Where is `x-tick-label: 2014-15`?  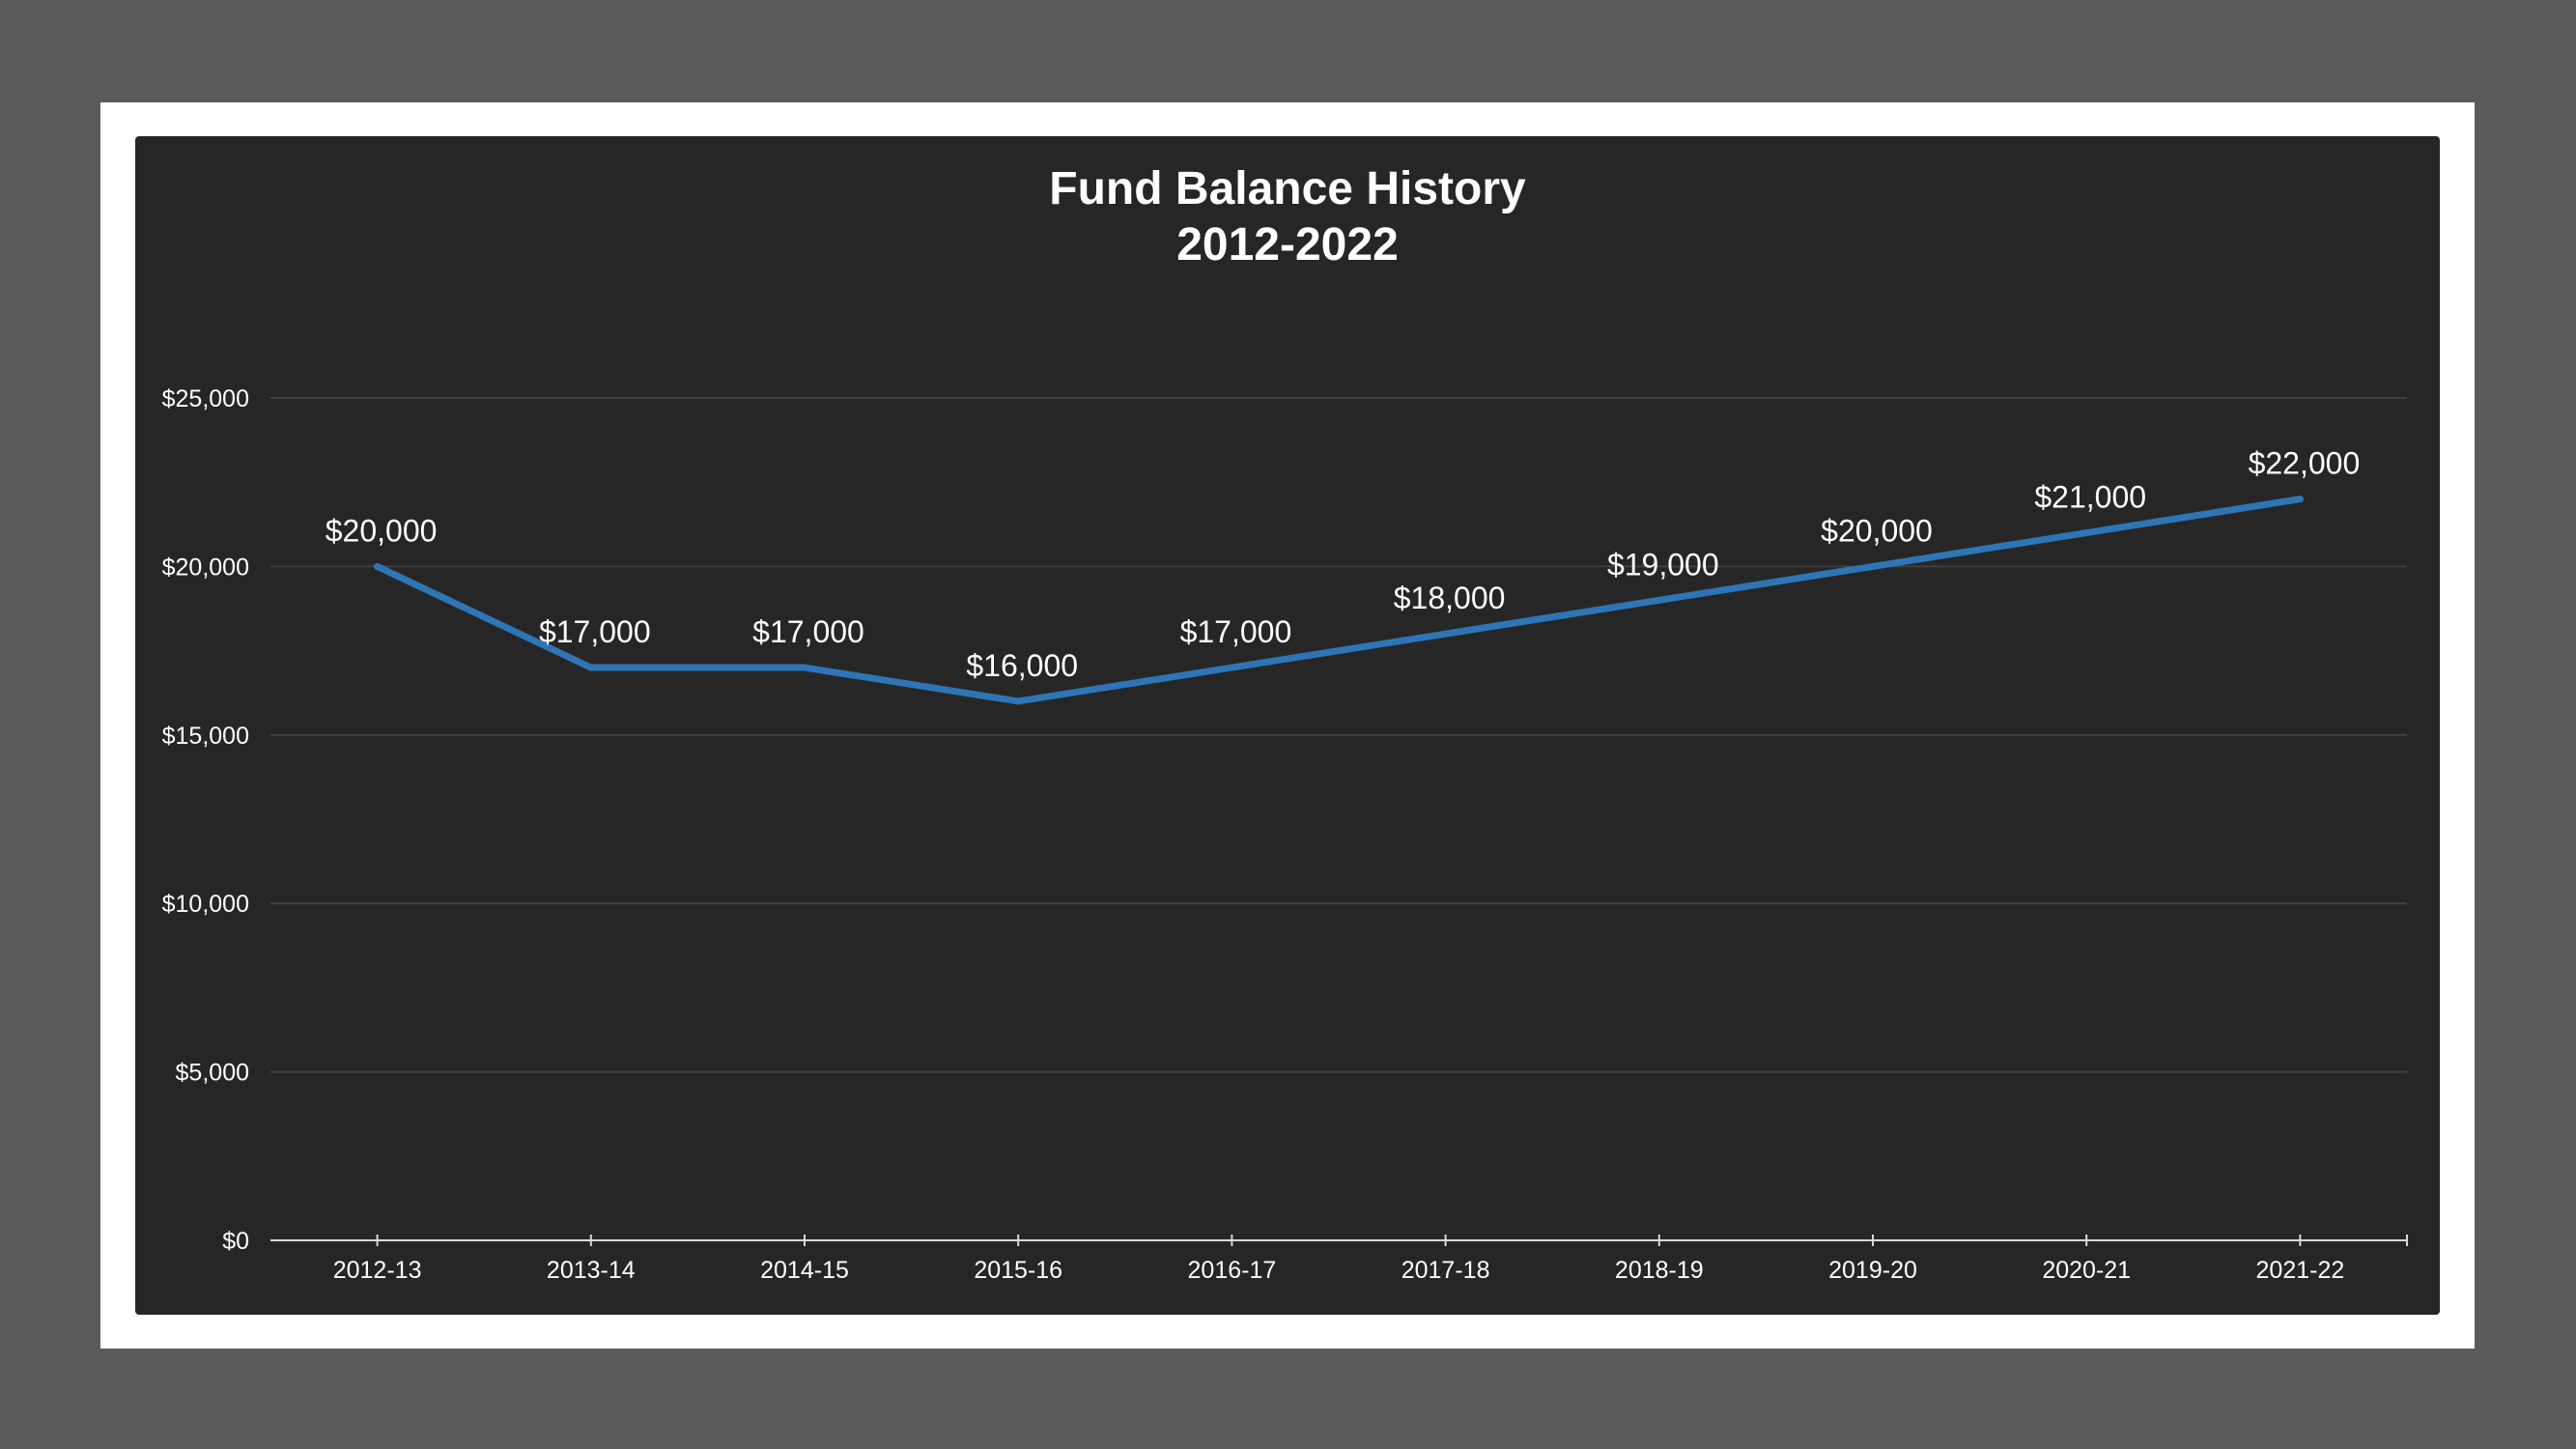 x-tick-label: 2014-15 is located at coordinates (804, 1270).